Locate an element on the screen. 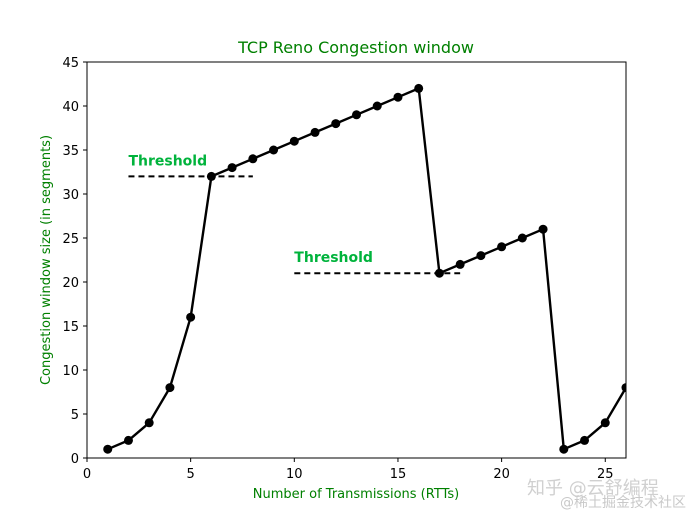  y-tick-label: 5 is located at coordinates (75, 415).